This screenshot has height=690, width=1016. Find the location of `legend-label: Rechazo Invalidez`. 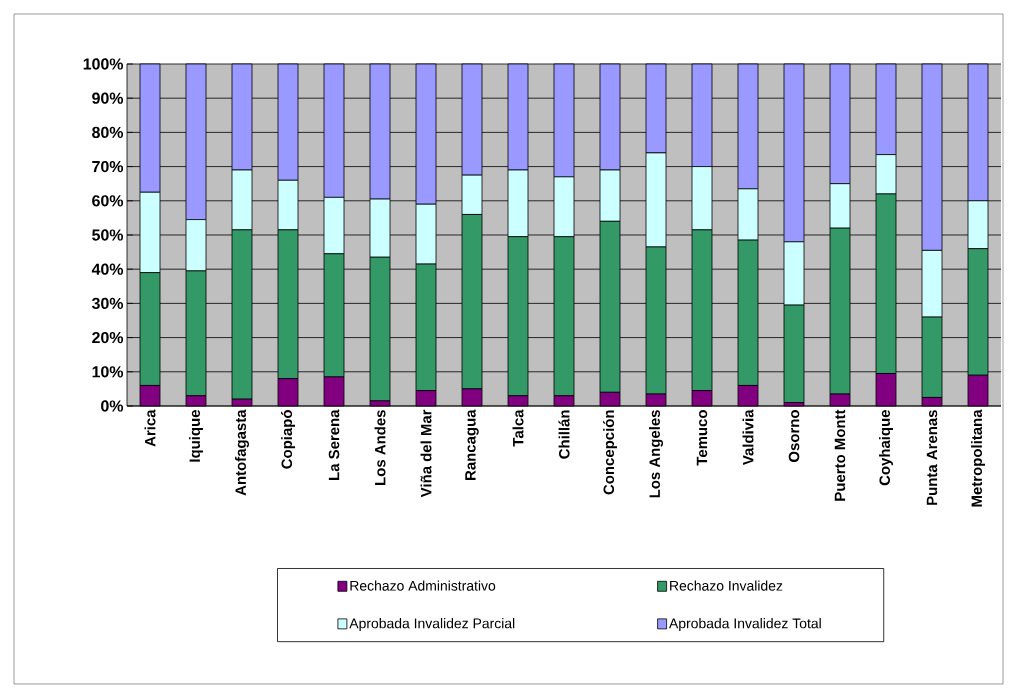

legend-label: Rechazo Invalidez is located at coordinates (726, 585).